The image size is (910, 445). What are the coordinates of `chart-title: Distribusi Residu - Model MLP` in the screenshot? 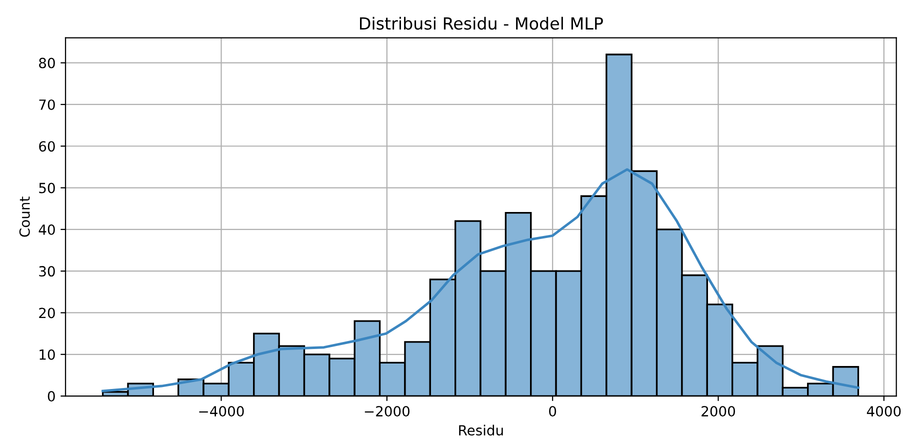 It's located at (481, 23).